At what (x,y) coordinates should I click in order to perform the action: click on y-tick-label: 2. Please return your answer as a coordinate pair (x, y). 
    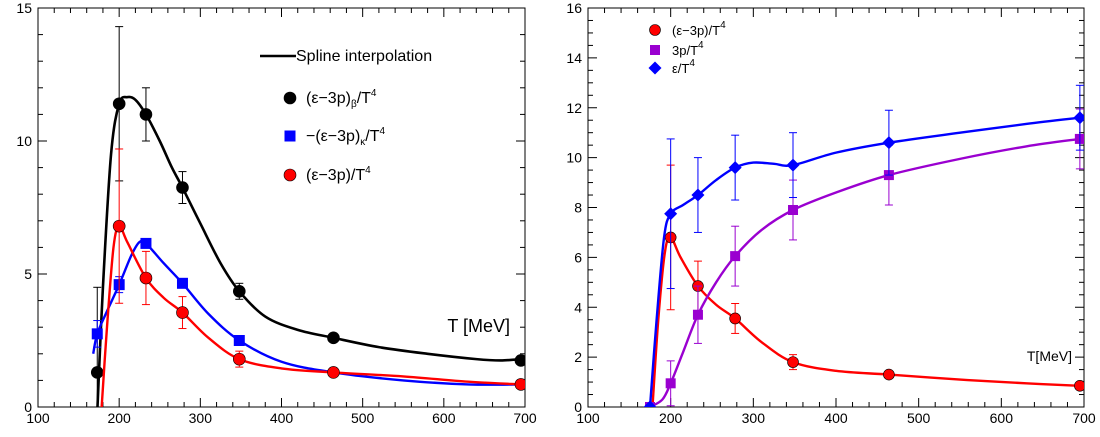
    Looking at the image, I should click on (578, 357).